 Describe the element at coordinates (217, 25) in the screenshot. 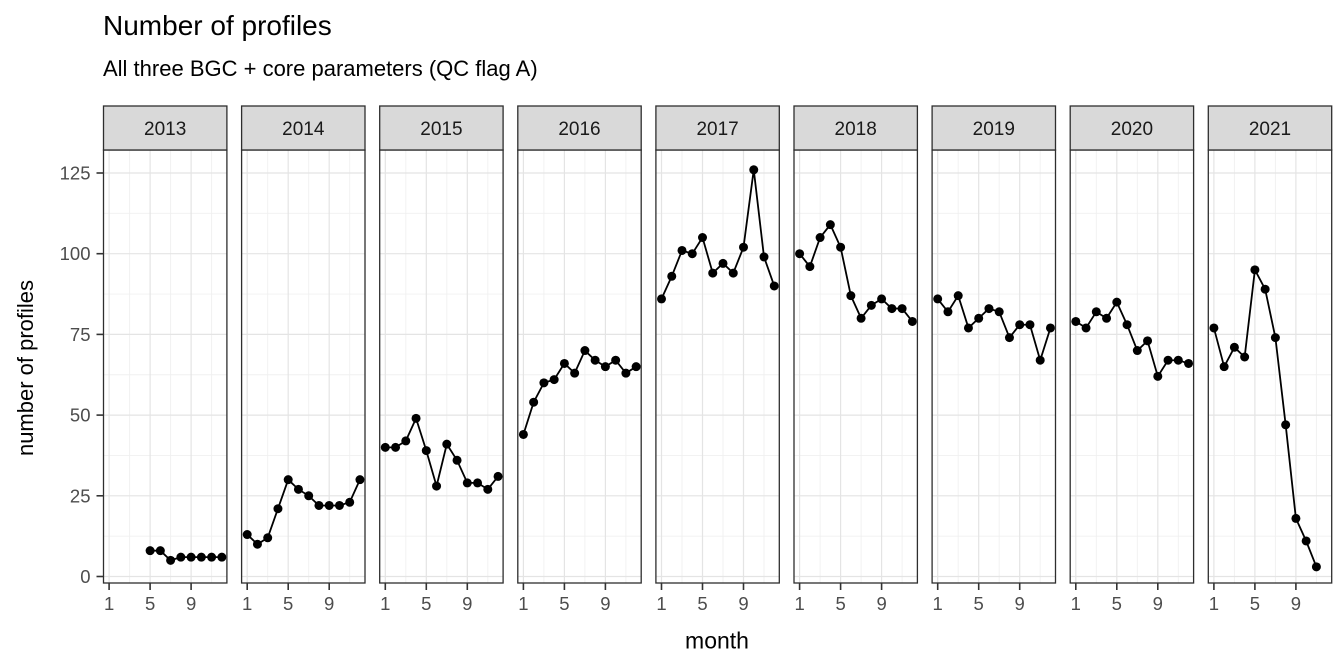

I see `chart-title: Number of profiles` at that location.